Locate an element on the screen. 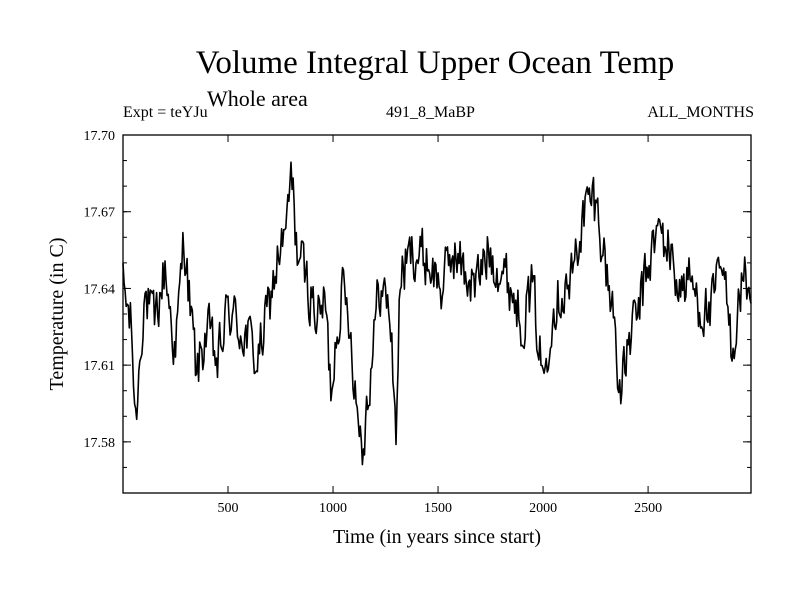 Image resolution: width=800 pixels, height=600 pixels. y-tick-label: 17.70 is located at coordinates (100, 136).